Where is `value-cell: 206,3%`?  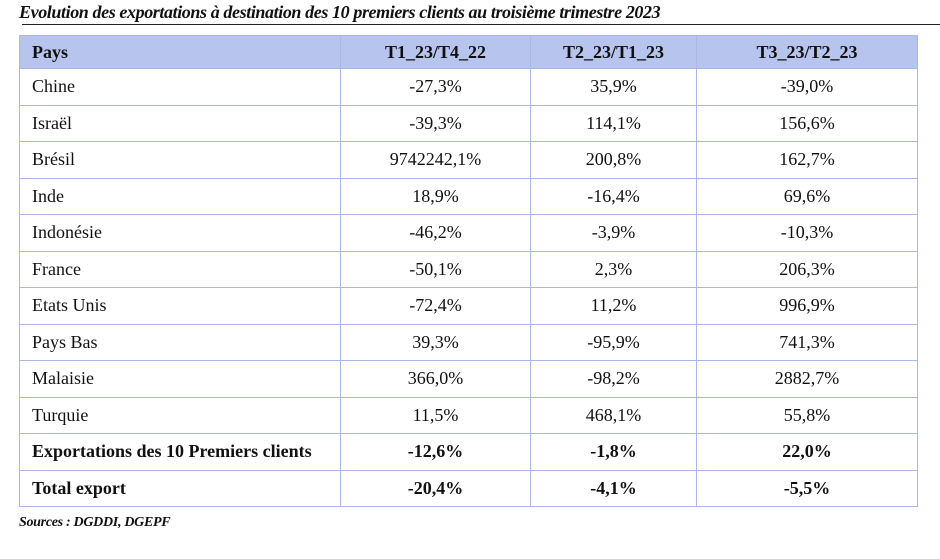 value-cell: 206,3% is located at coordinates (807, 269).